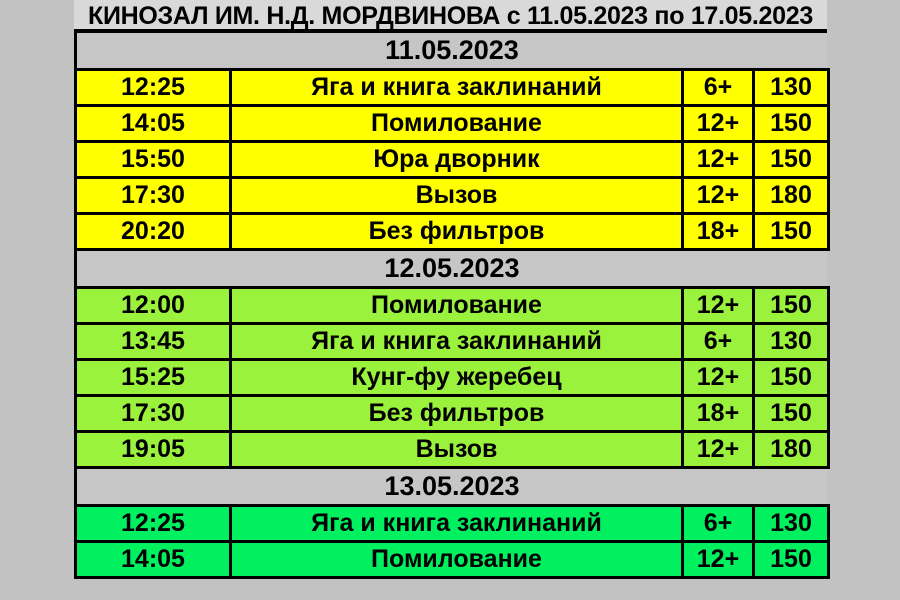  What do you see at coordinates (450, 486) in the screenshot?
I see `date-header-3: 13.05.2023` at bounding box center [450, 486].